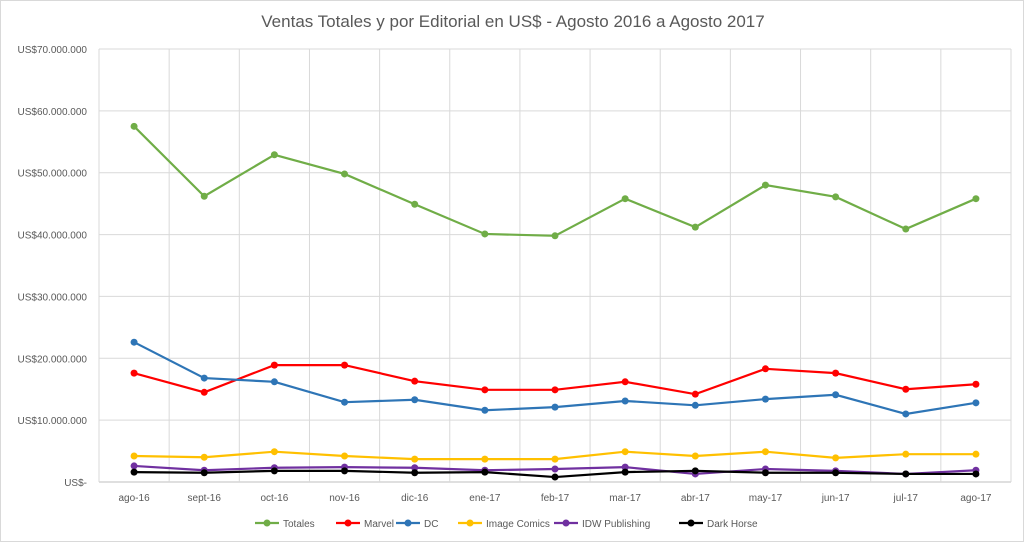  What do you see at coordinates (274, 498) in the screenshot?
I see `x-tick-label: oct-16` at bounding box center [274, 498].